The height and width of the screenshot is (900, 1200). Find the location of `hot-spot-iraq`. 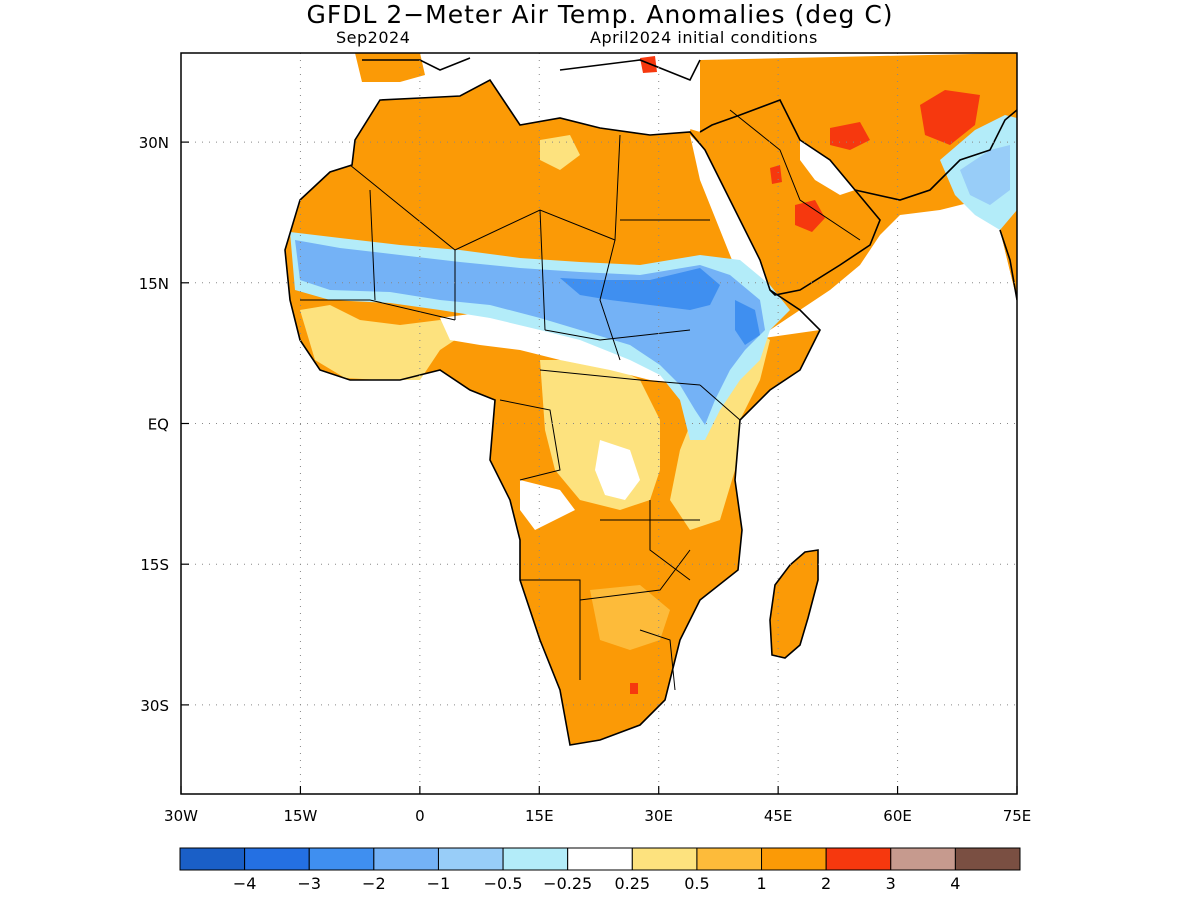

hot-spot-iraq is located at coordinates (850, 136).